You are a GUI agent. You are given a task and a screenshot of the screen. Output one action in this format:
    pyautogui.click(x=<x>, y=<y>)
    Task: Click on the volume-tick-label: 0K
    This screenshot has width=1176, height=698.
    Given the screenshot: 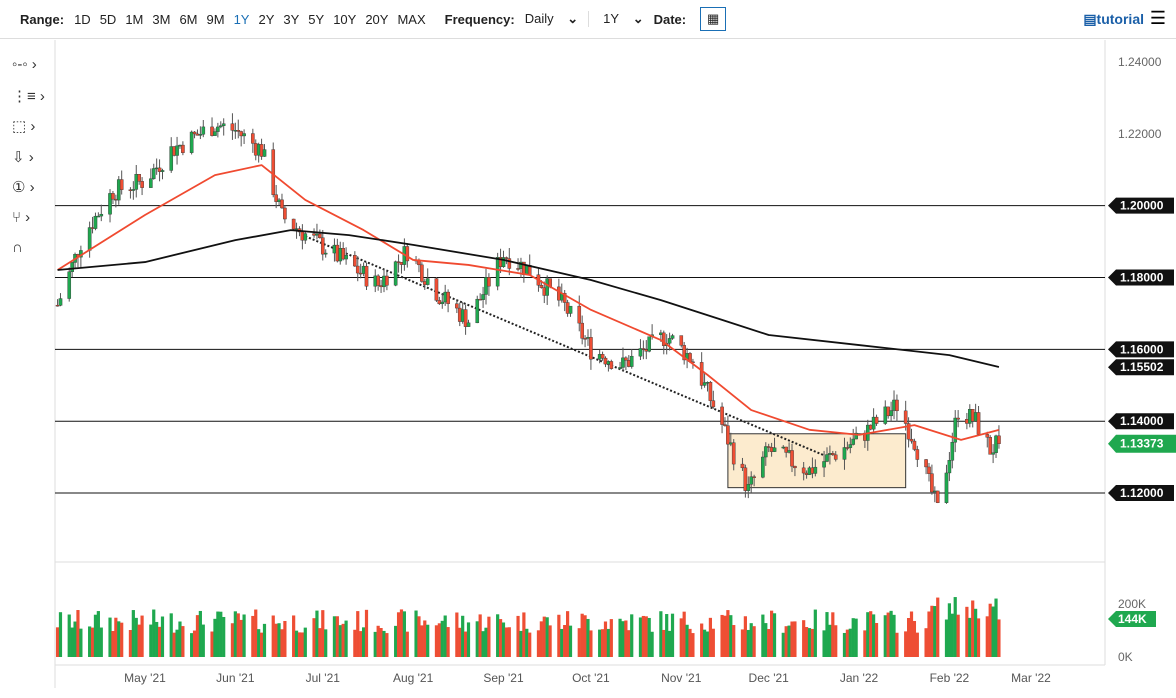 What is the action you would take?
    pyautogui.click(x=1125, y=657)
    